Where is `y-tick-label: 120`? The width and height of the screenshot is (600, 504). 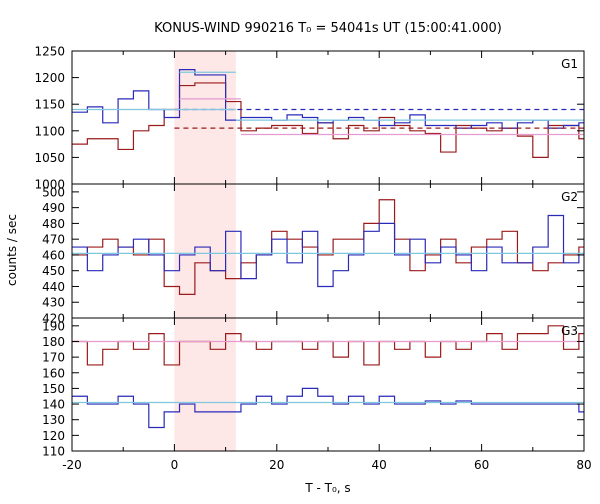
y-tick-label: 120 is located at coordinates (53, 436).